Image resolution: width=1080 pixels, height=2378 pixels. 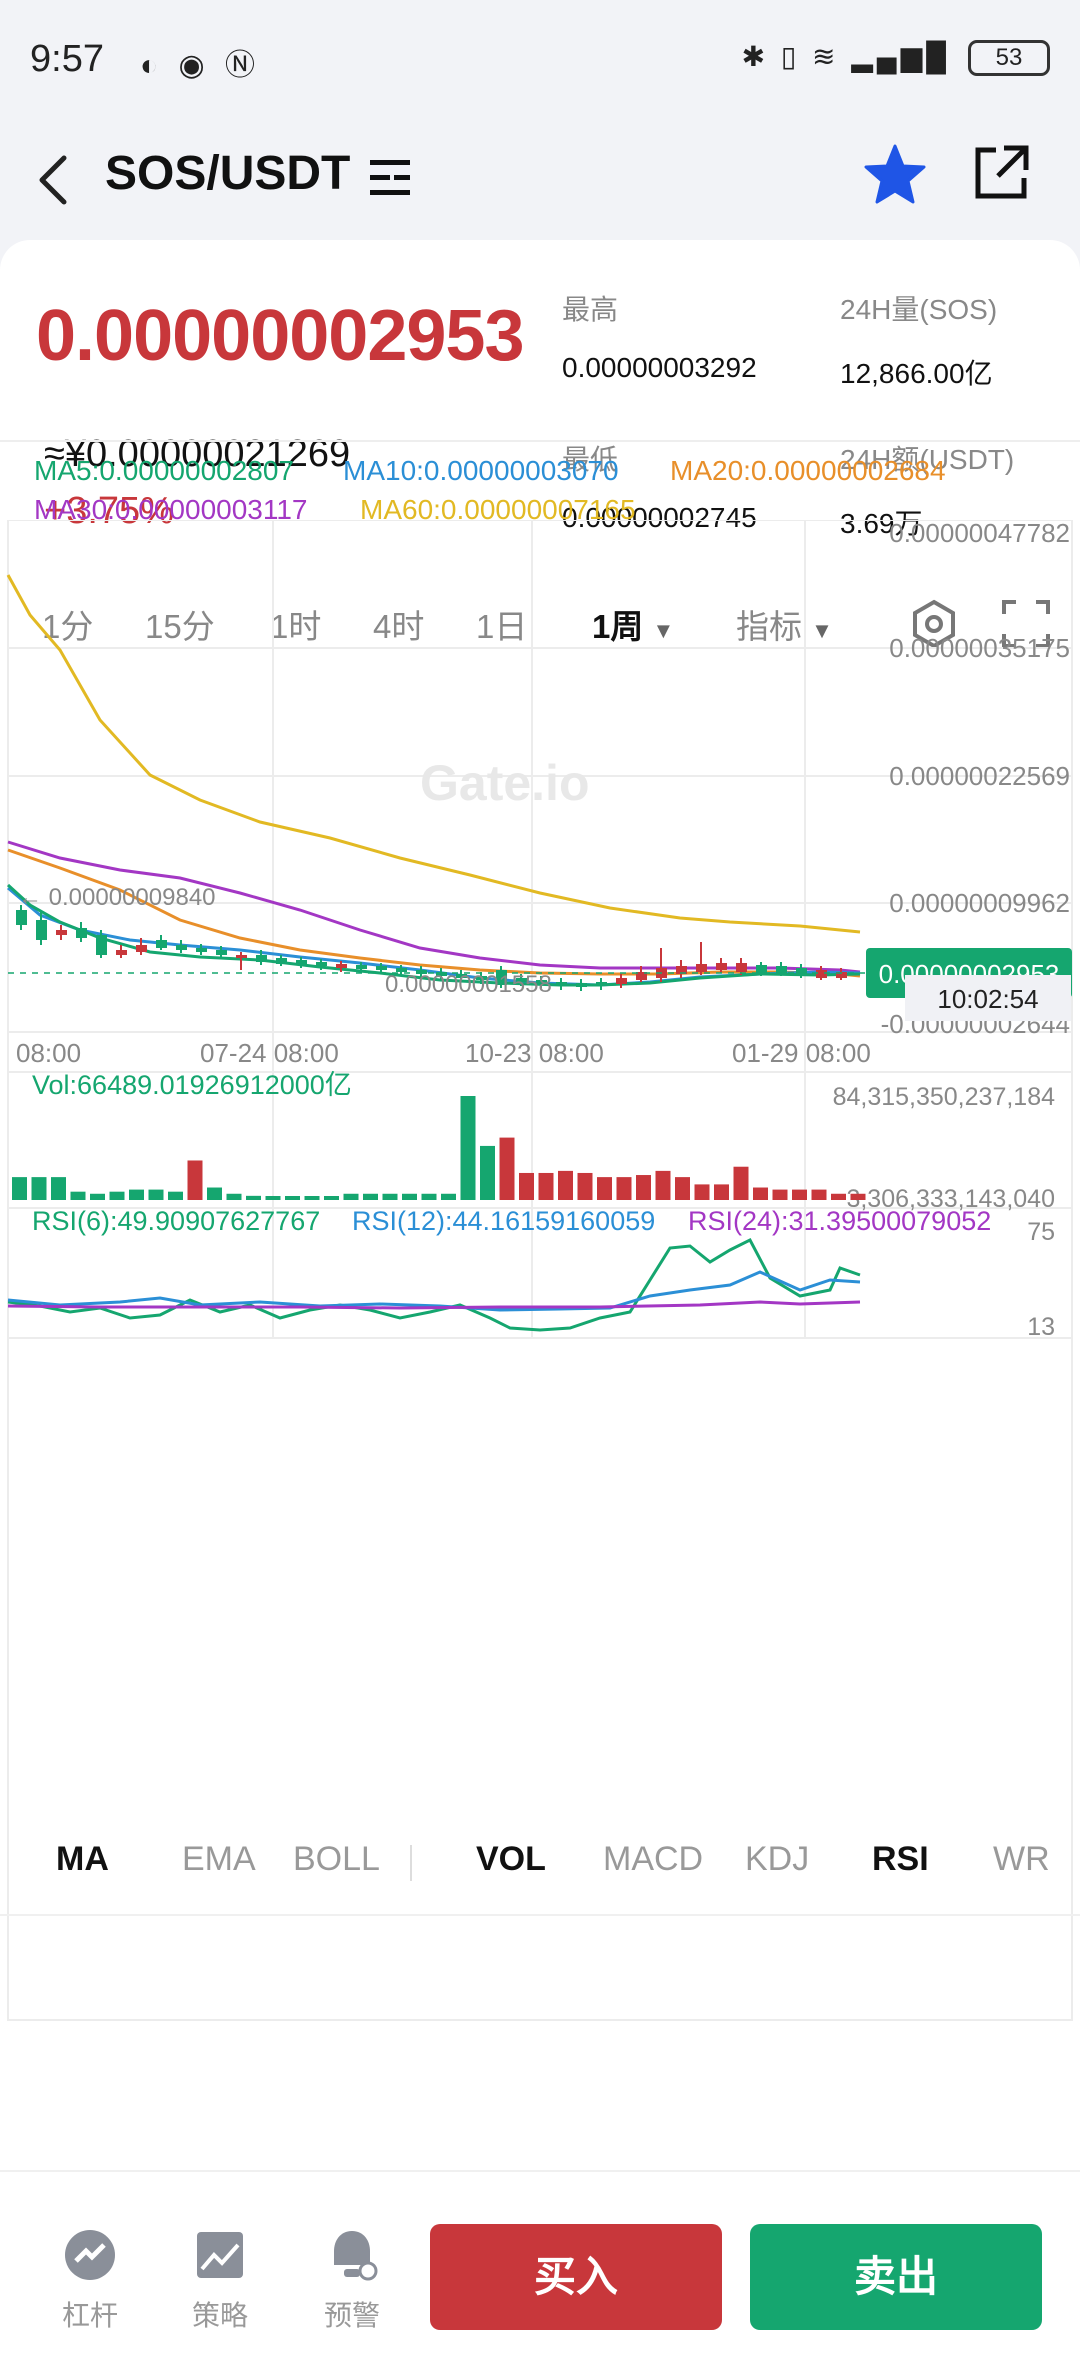 What do you see at coordinates (390, 178) in the screenshot?
I see `pair-list-icon` at bounding box center [390, 178].